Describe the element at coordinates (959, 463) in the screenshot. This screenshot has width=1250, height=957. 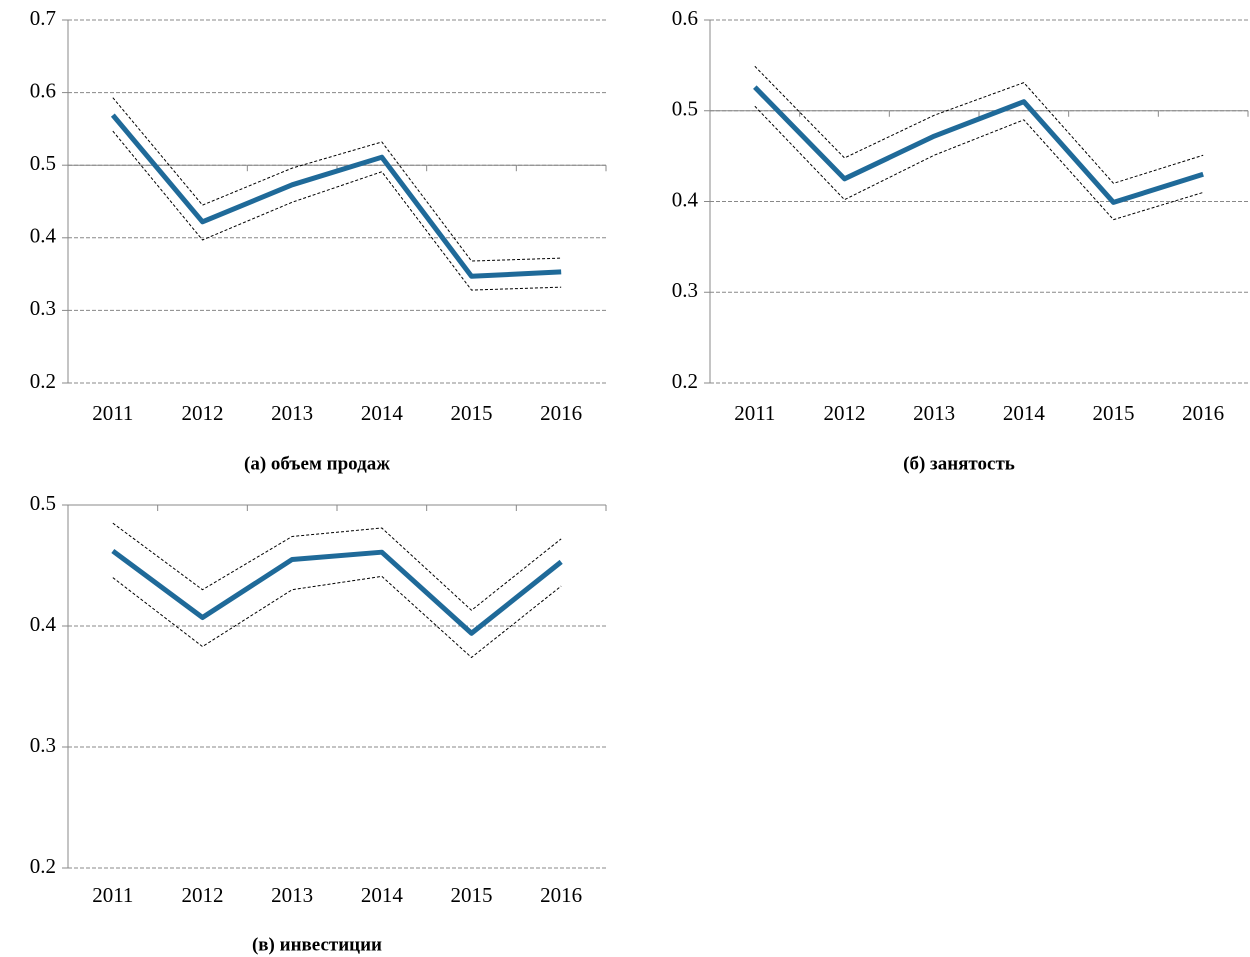
I see `chart-title: (б) занятость` at that location.